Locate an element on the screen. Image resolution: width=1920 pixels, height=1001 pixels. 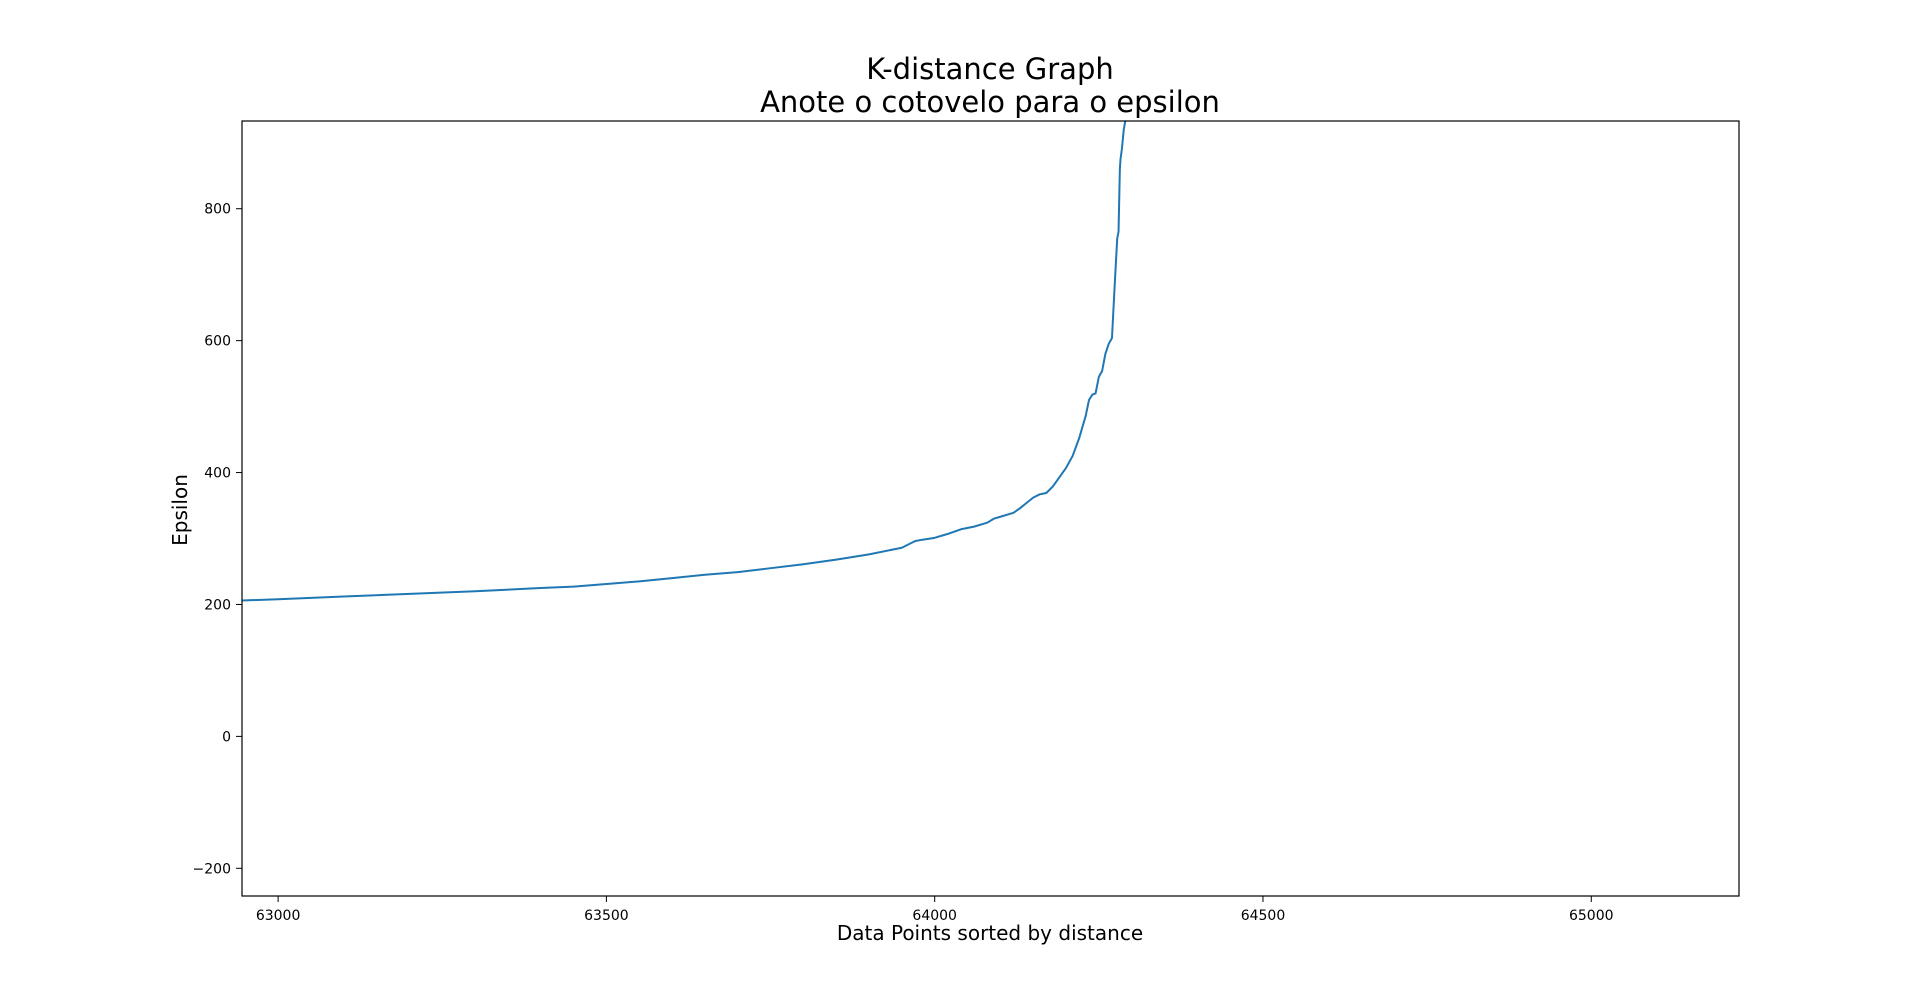
y-axis: −200 0 200 400 600 800 is located at coordinates (217, 539).